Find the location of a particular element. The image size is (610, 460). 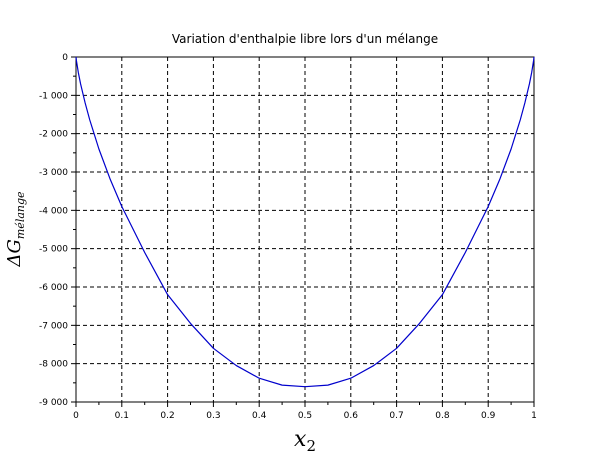

x-tick-label: 0.5 is located at coordinates (305, 416).